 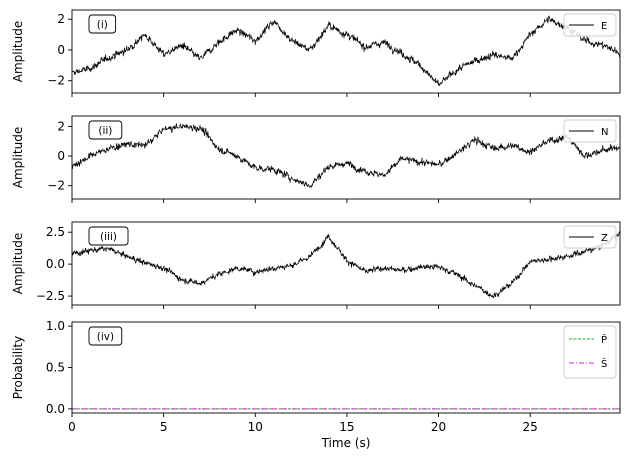 I want to click on x-tick-label: 15, so click(x=346, y=427).